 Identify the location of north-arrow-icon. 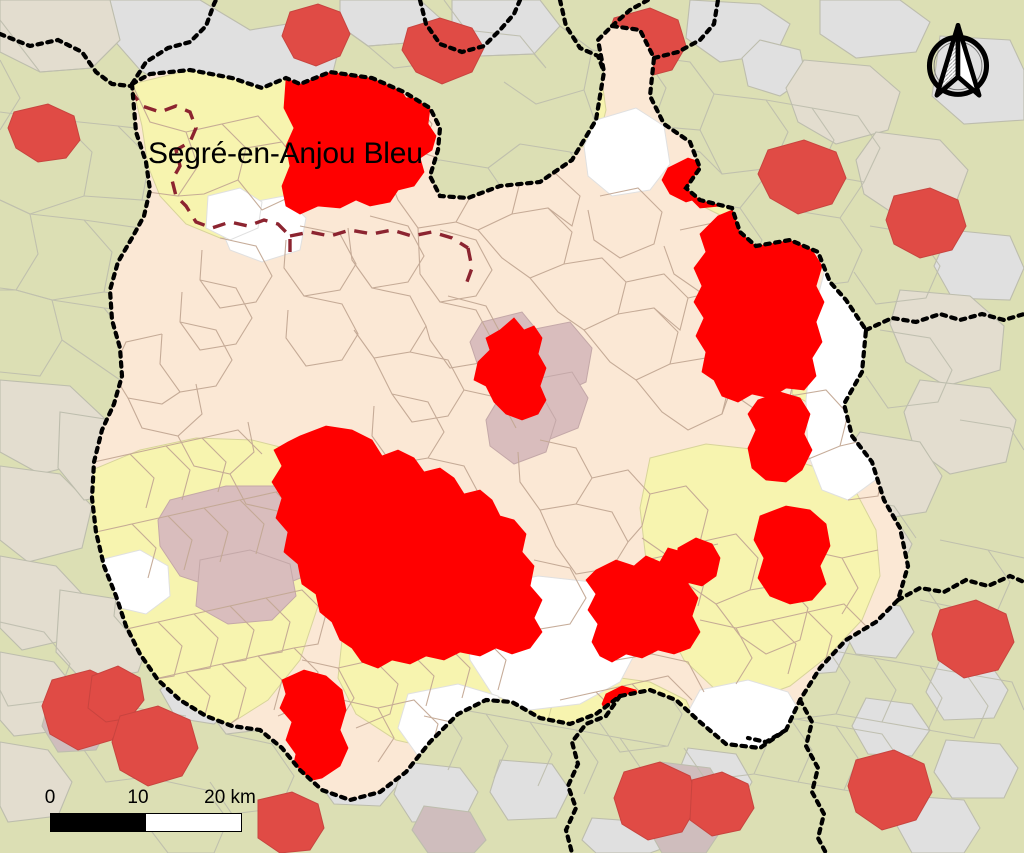
(958, 64).